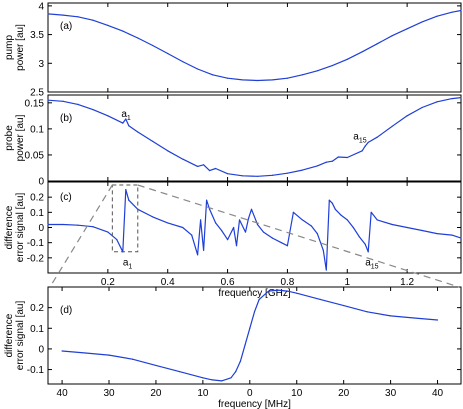  What do you see at coordinates (287, 282) in the screenshot?
I see `x-tick-label: 0.8` at bounding box center [287, 282].